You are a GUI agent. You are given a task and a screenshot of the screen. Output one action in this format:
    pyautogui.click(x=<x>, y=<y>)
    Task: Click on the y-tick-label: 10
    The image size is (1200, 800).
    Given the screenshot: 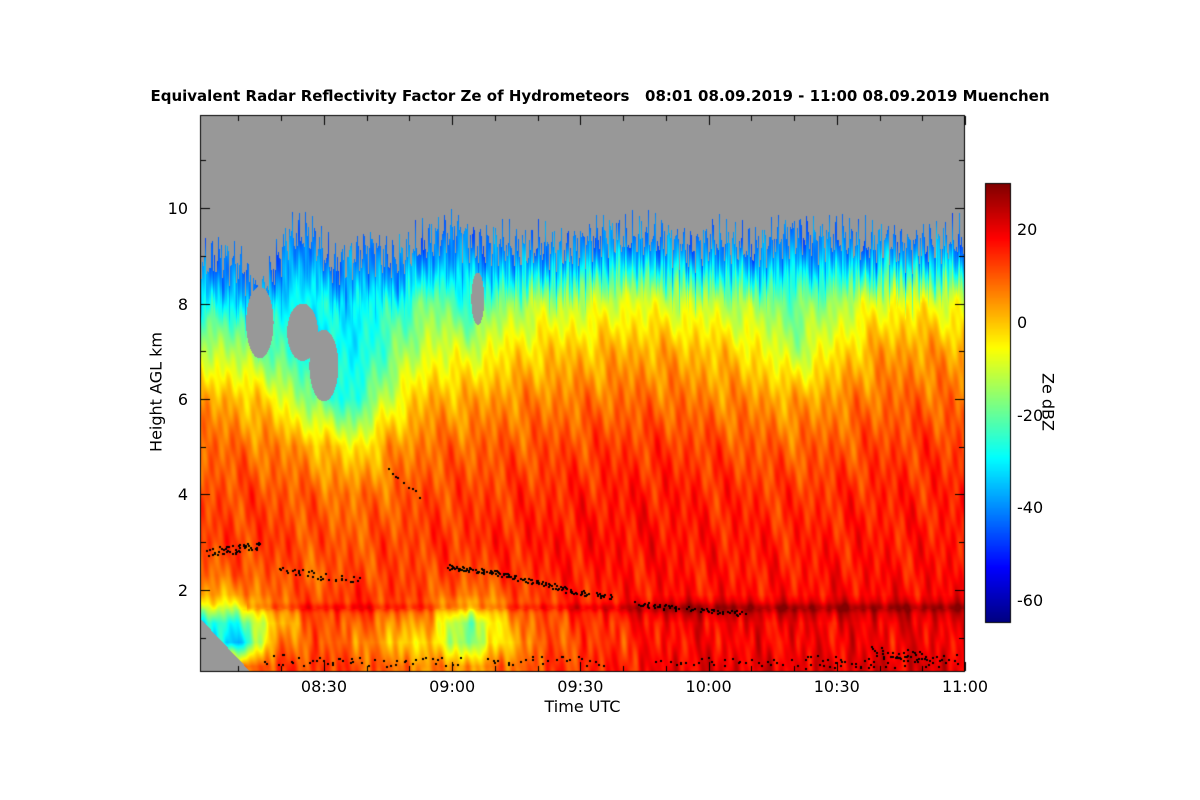 What is the action you would take?
    pyautogui.click(x=177, y=209)
    